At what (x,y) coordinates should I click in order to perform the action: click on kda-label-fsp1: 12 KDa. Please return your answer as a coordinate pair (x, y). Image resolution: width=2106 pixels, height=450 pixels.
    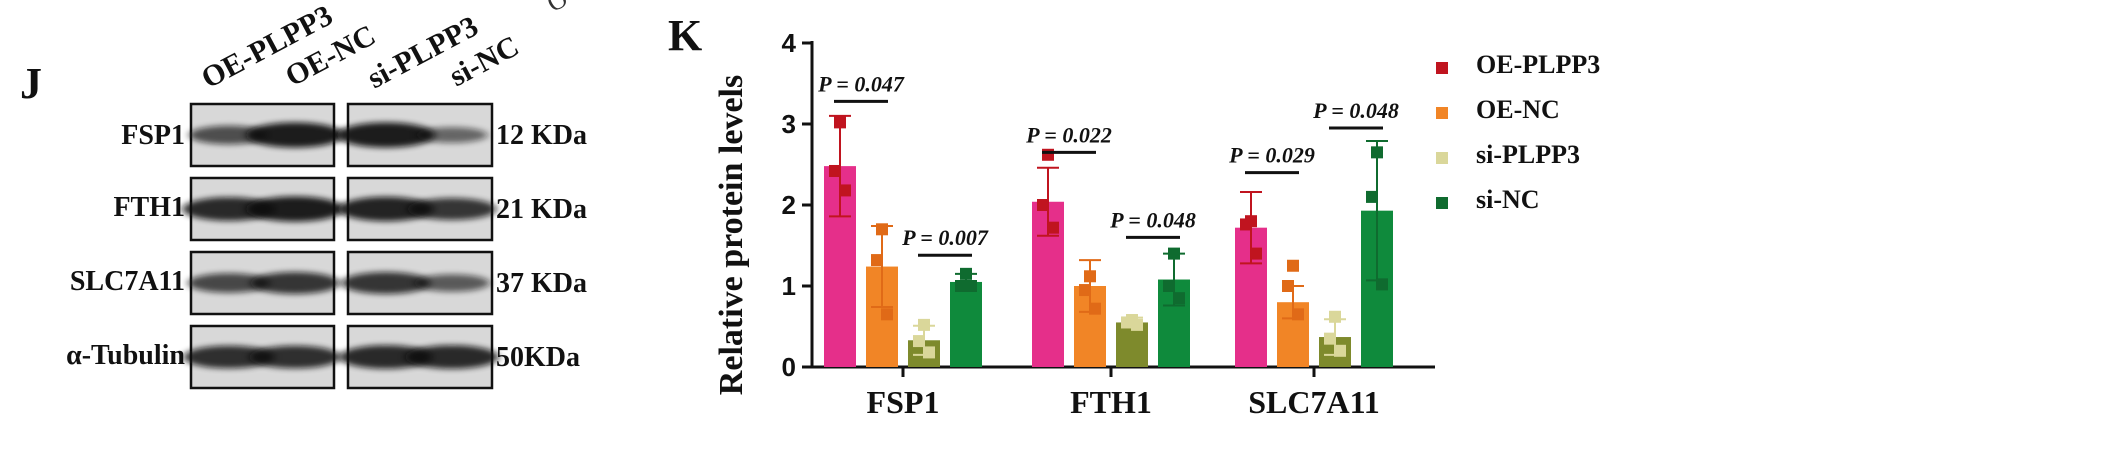
    Looking at the image, I should click on (541, 135).